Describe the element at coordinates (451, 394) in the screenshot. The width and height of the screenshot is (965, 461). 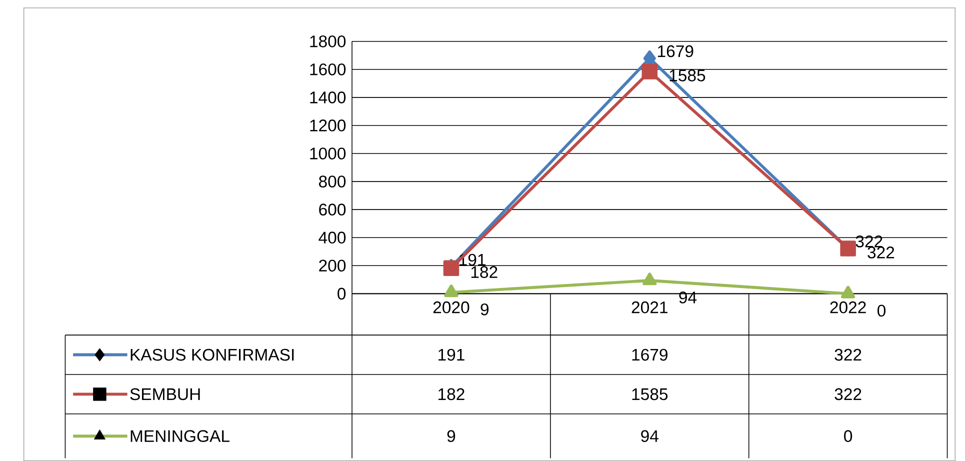
I see `data-label: 182` at that location.